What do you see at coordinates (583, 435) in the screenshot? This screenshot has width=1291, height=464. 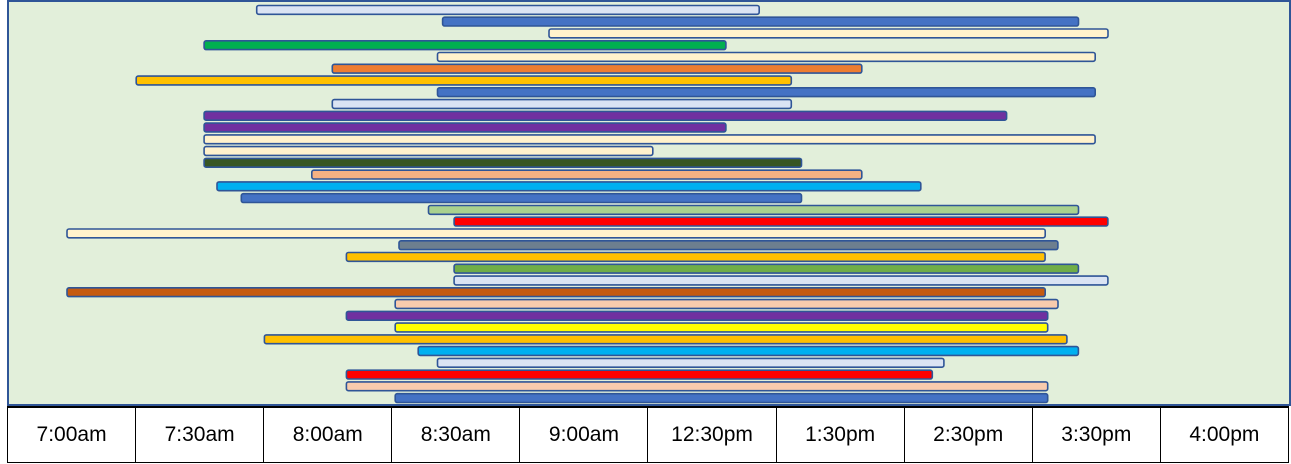 I see `tick-label: 9:00am` at bounding box center [583, 435].